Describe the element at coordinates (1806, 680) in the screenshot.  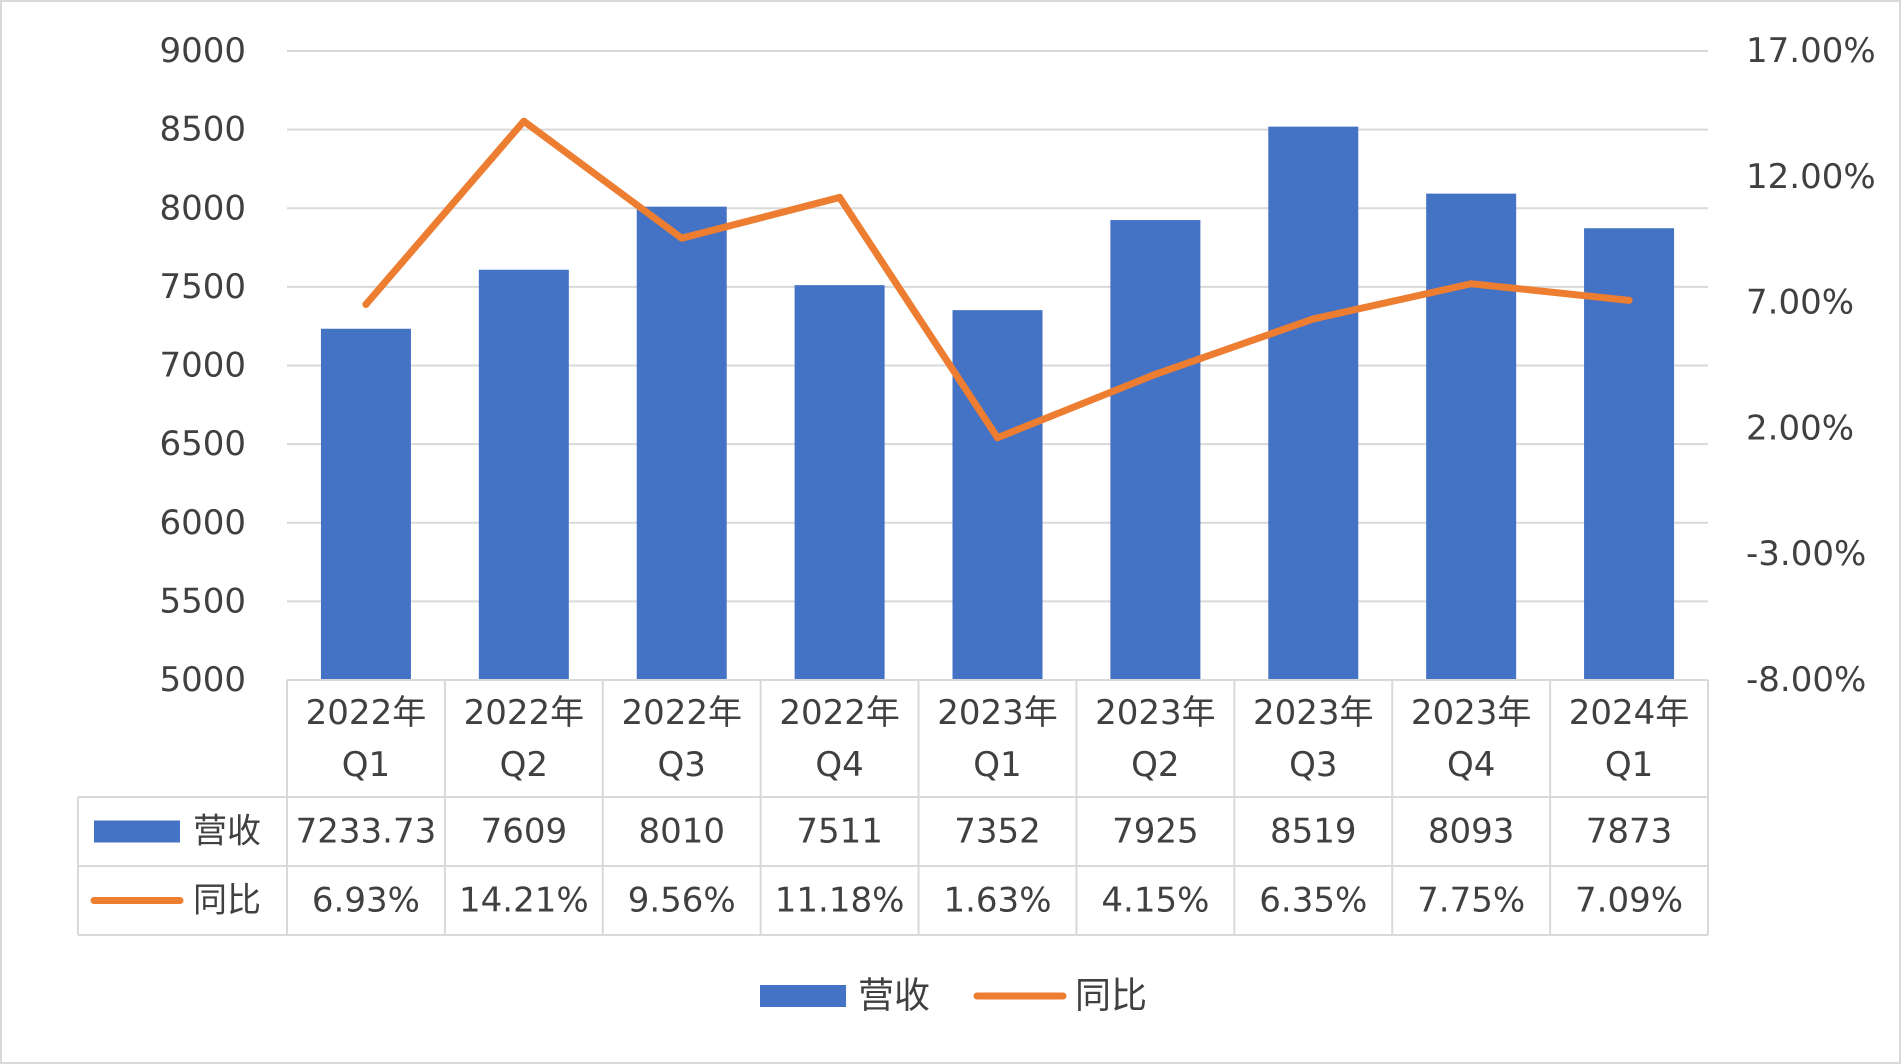
I see `right-tick-label: -8.00%` at that location.